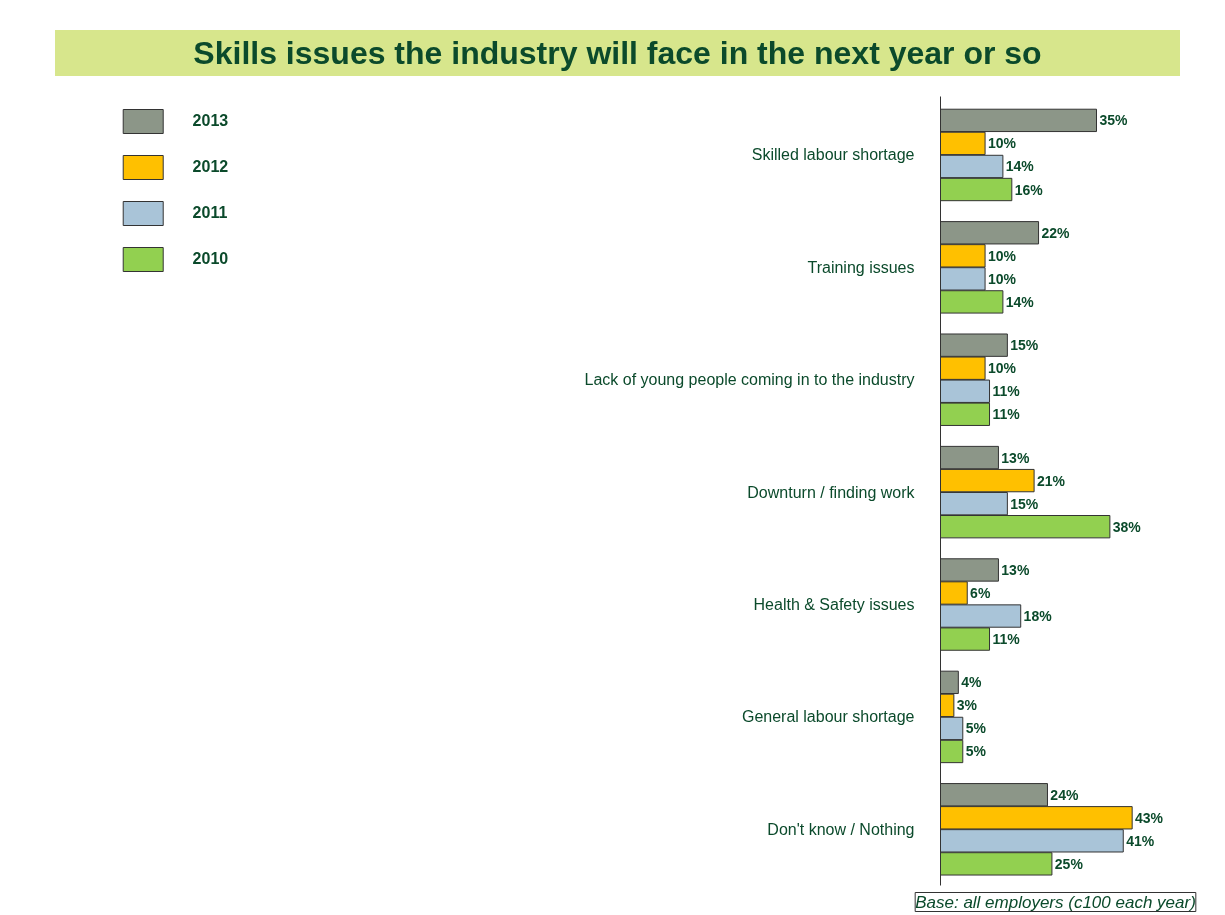 Image resolution: width=1225 pixels, height=915 pixels. Describe the element at coordinates (210, 167) in the screenshot. I see `legend-label: 2012` at that location.